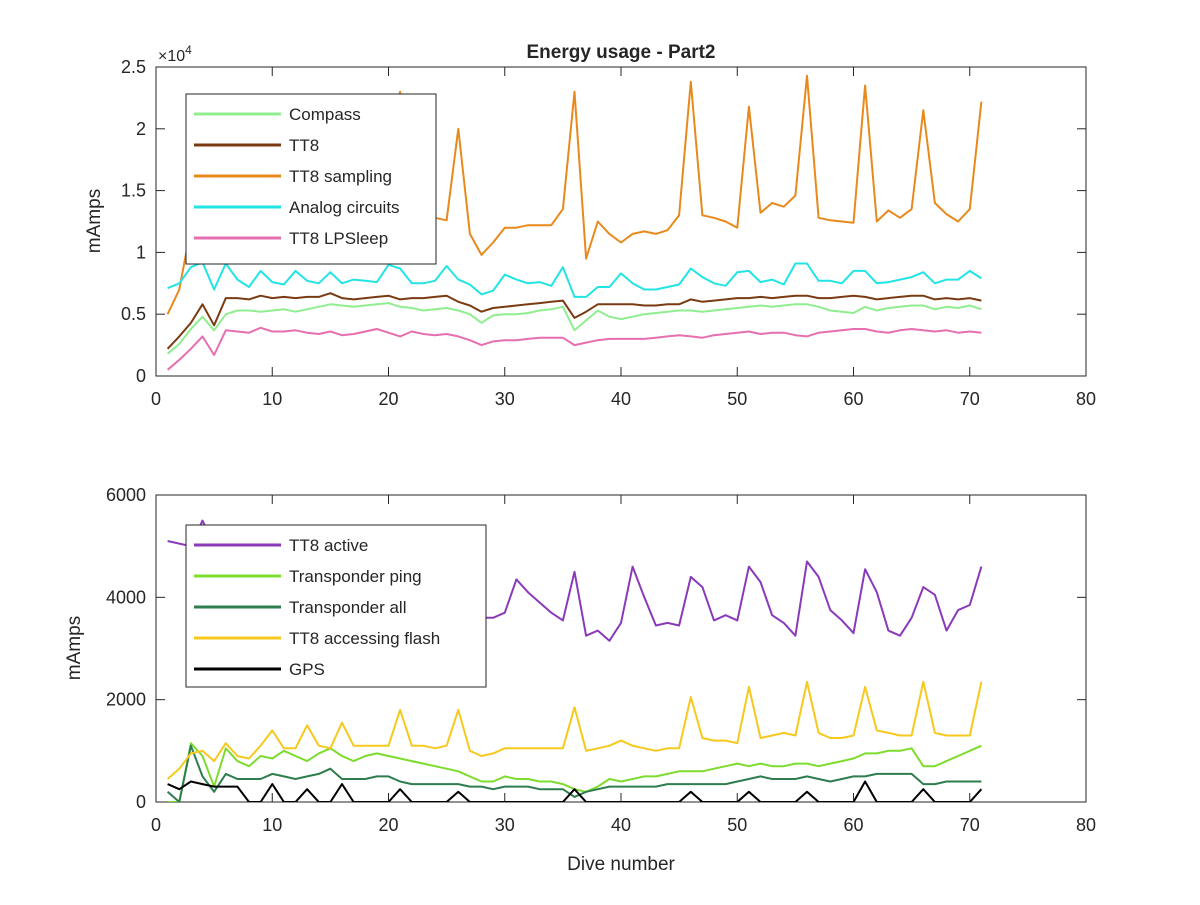 This screenshot has height=905, width=1200. Describe the element at coordinates (340, 176) in the screenshot. I see `legend-entry: TT8 sampling` at that location.